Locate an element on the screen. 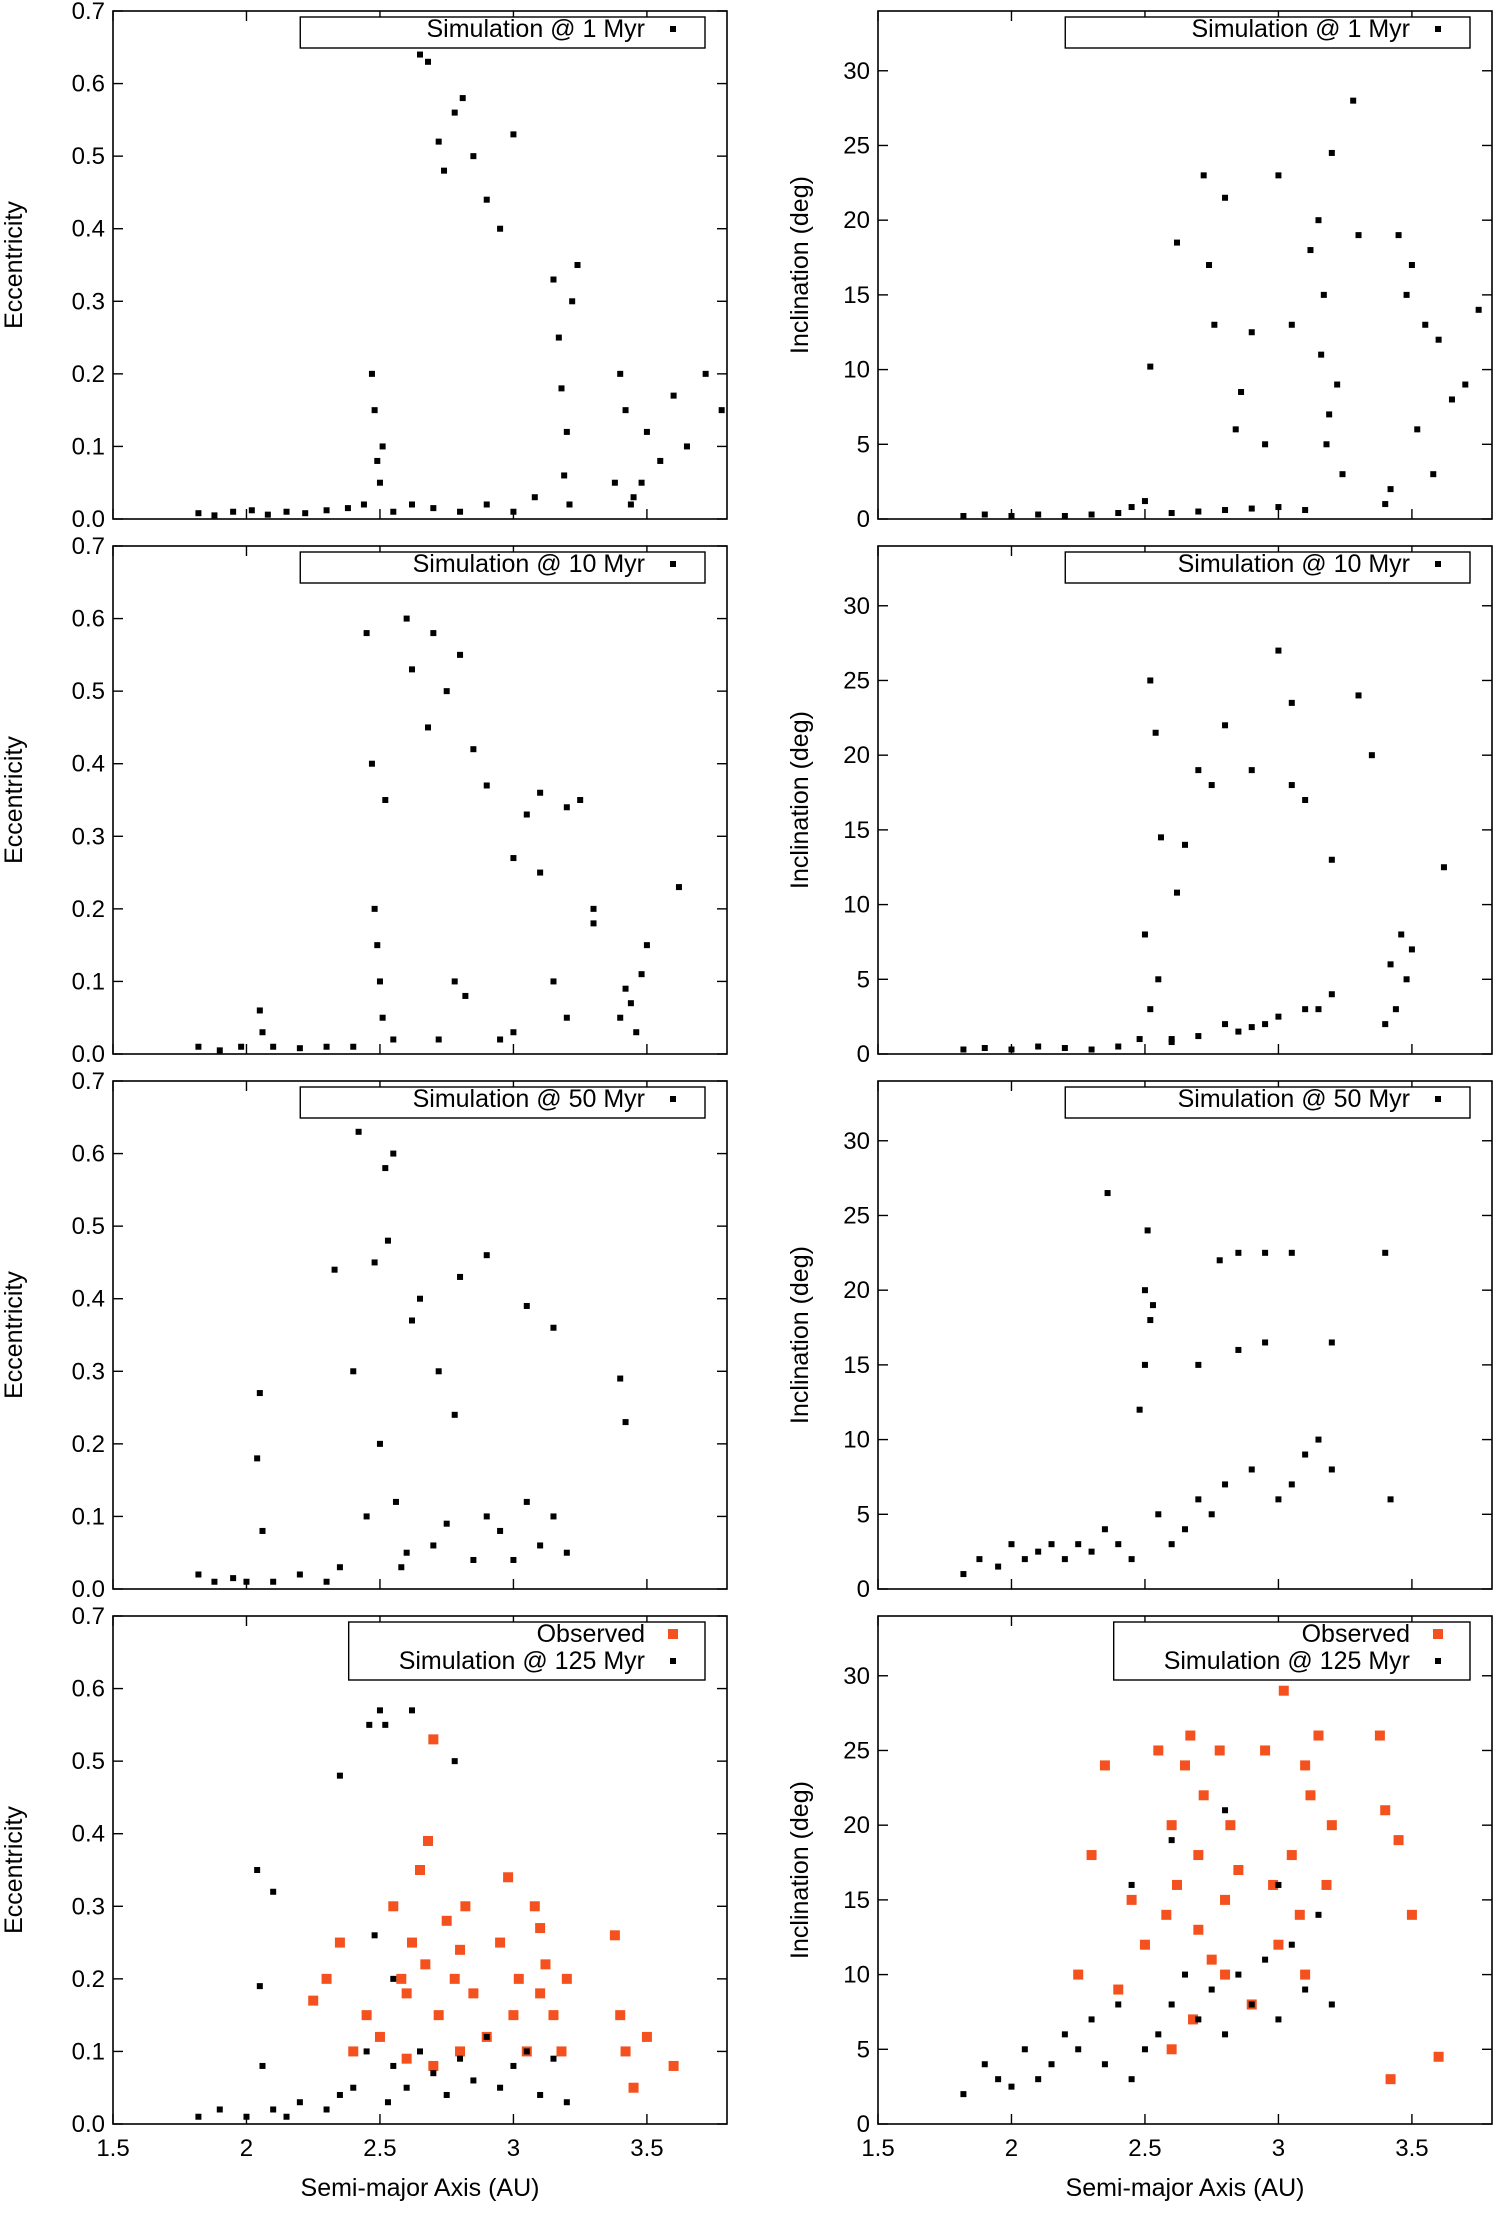 The height and width of the screenshot is (2221, 1500). y-tick-label: 0.3 is located at coordinates (88, 836).